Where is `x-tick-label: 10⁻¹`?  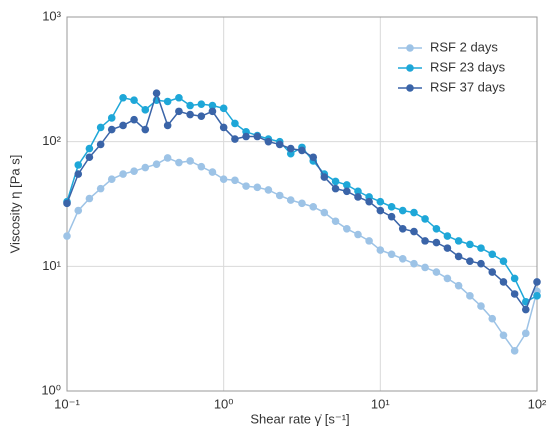 x-tick-label: 10⁻¹ is located at coordinates (67, 403).